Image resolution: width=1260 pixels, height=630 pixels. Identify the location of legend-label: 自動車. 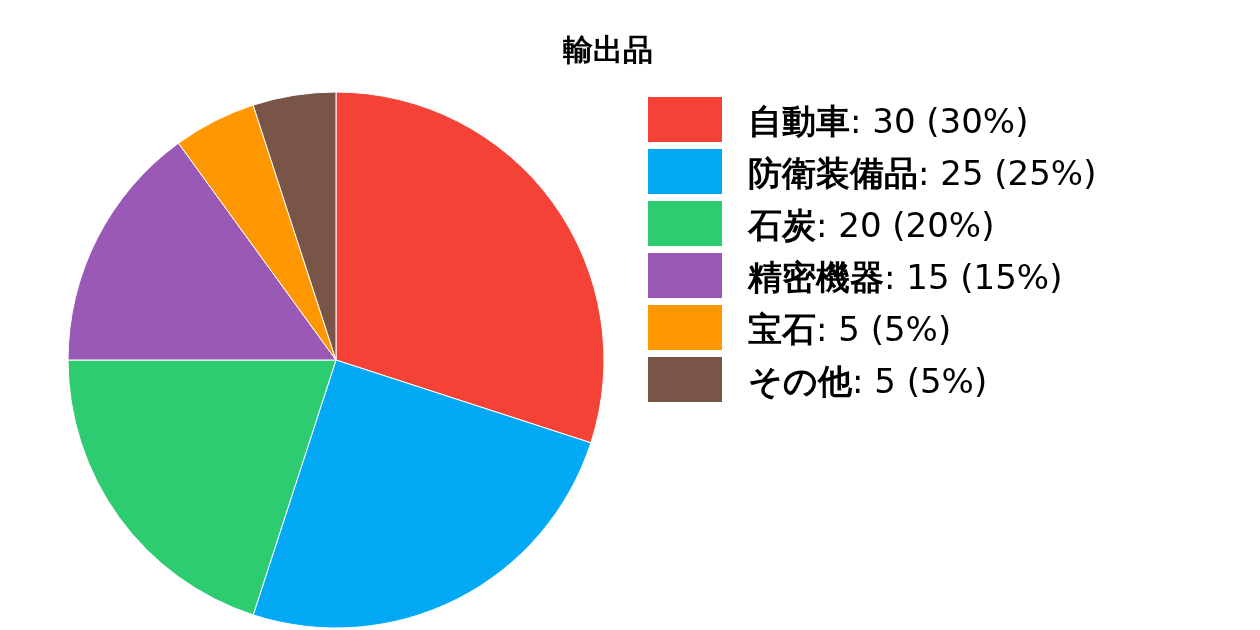
(799, 121).